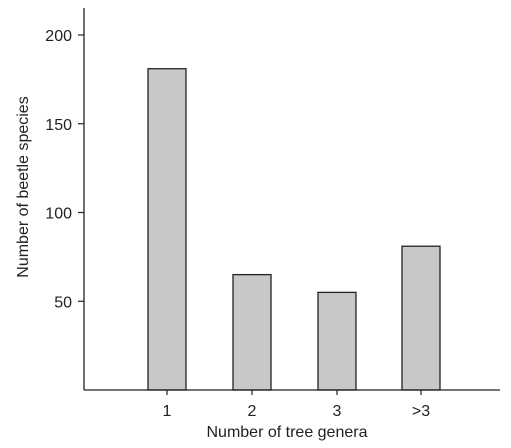 Image resolution: width=511 pixels, height=448 pixels. What do you see at coordinates (23, 186) in the screenshot?
I see `y-axis-title: Number of beetle species` at bounding box center [23, 186].